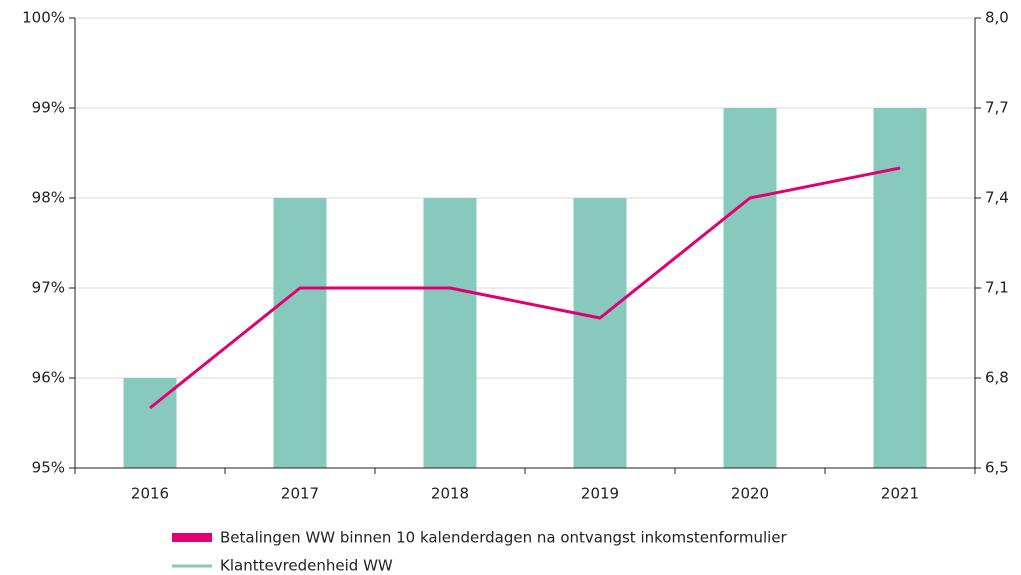 Image resolution: width=1021 pixels, height=575 pixels. Describe the element at coordinates (997, 198) in the screenshot. I see `y2-tick-label: 7,4` at that location.